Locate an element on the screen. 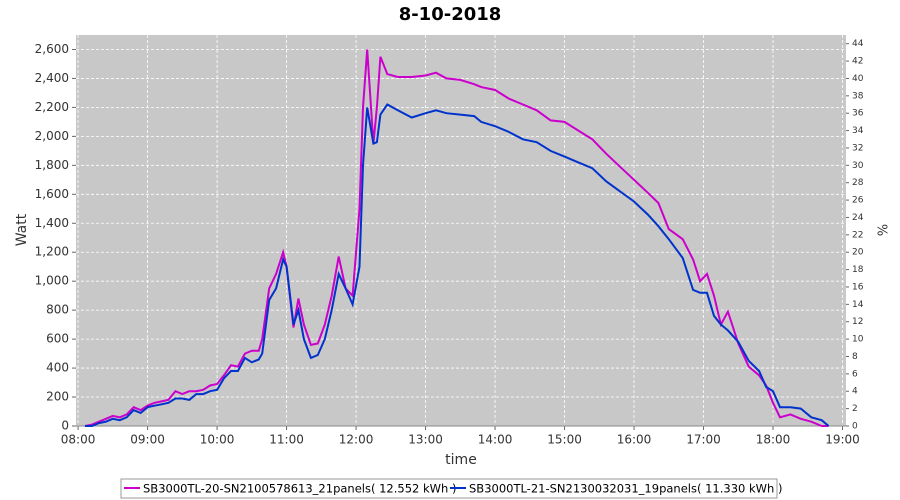 Image resolution: width=900 pixels, height=500 pixels. x-axis-label: time is located at coordinates (461, 460).